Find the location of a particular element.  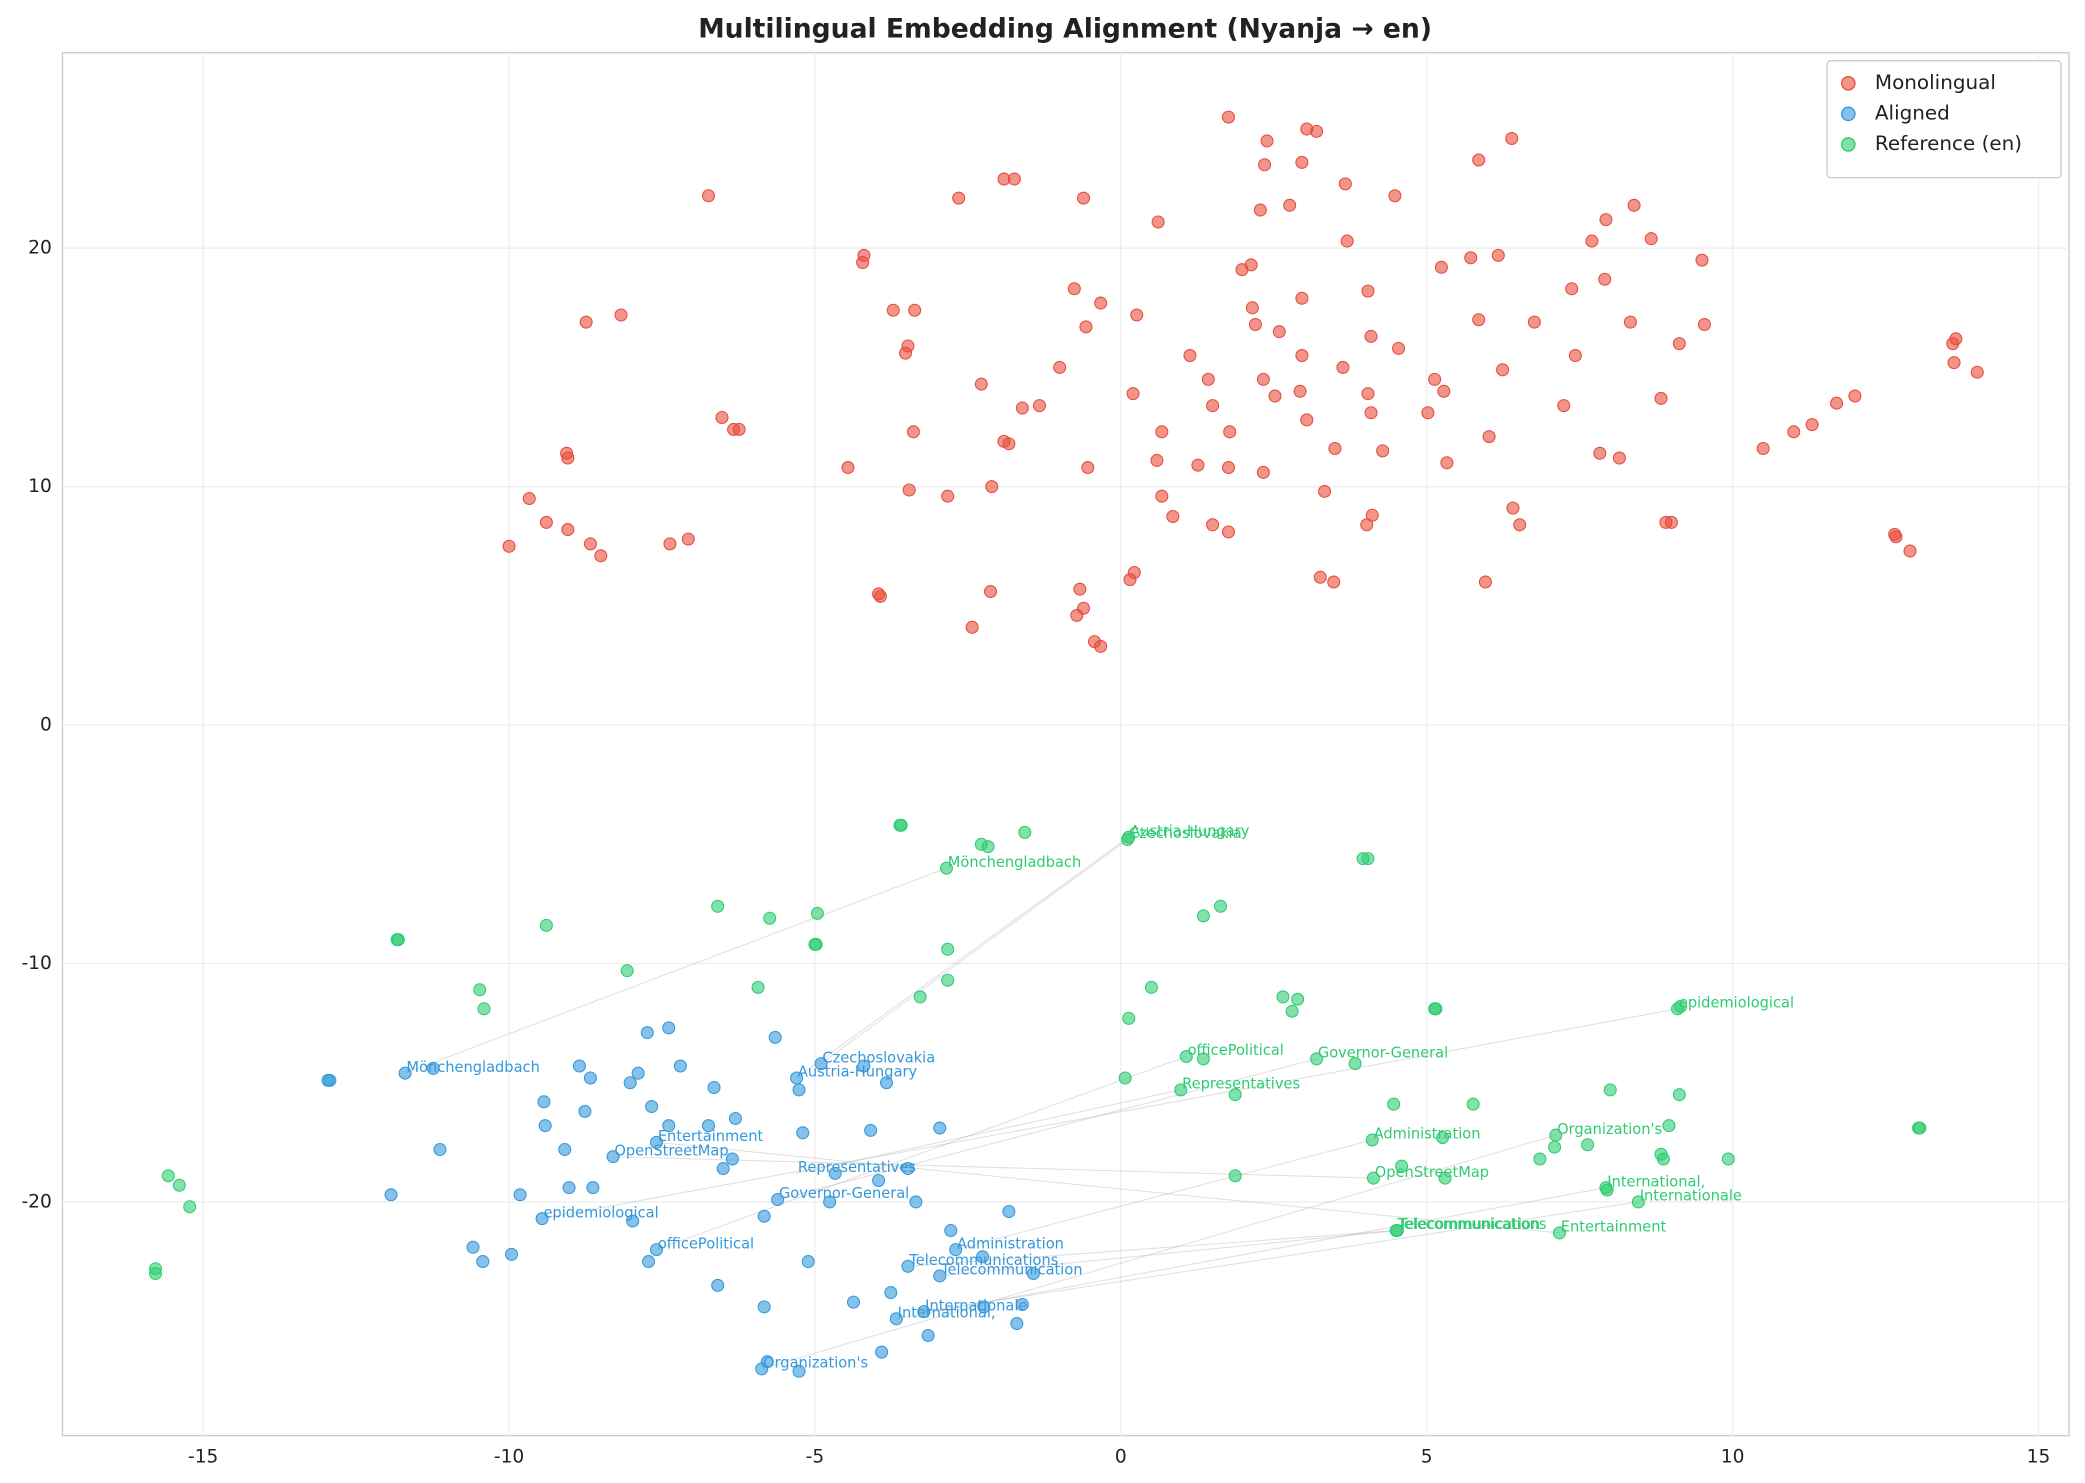

reference-label: officePolitical is located at coordinates (1236, 1050).